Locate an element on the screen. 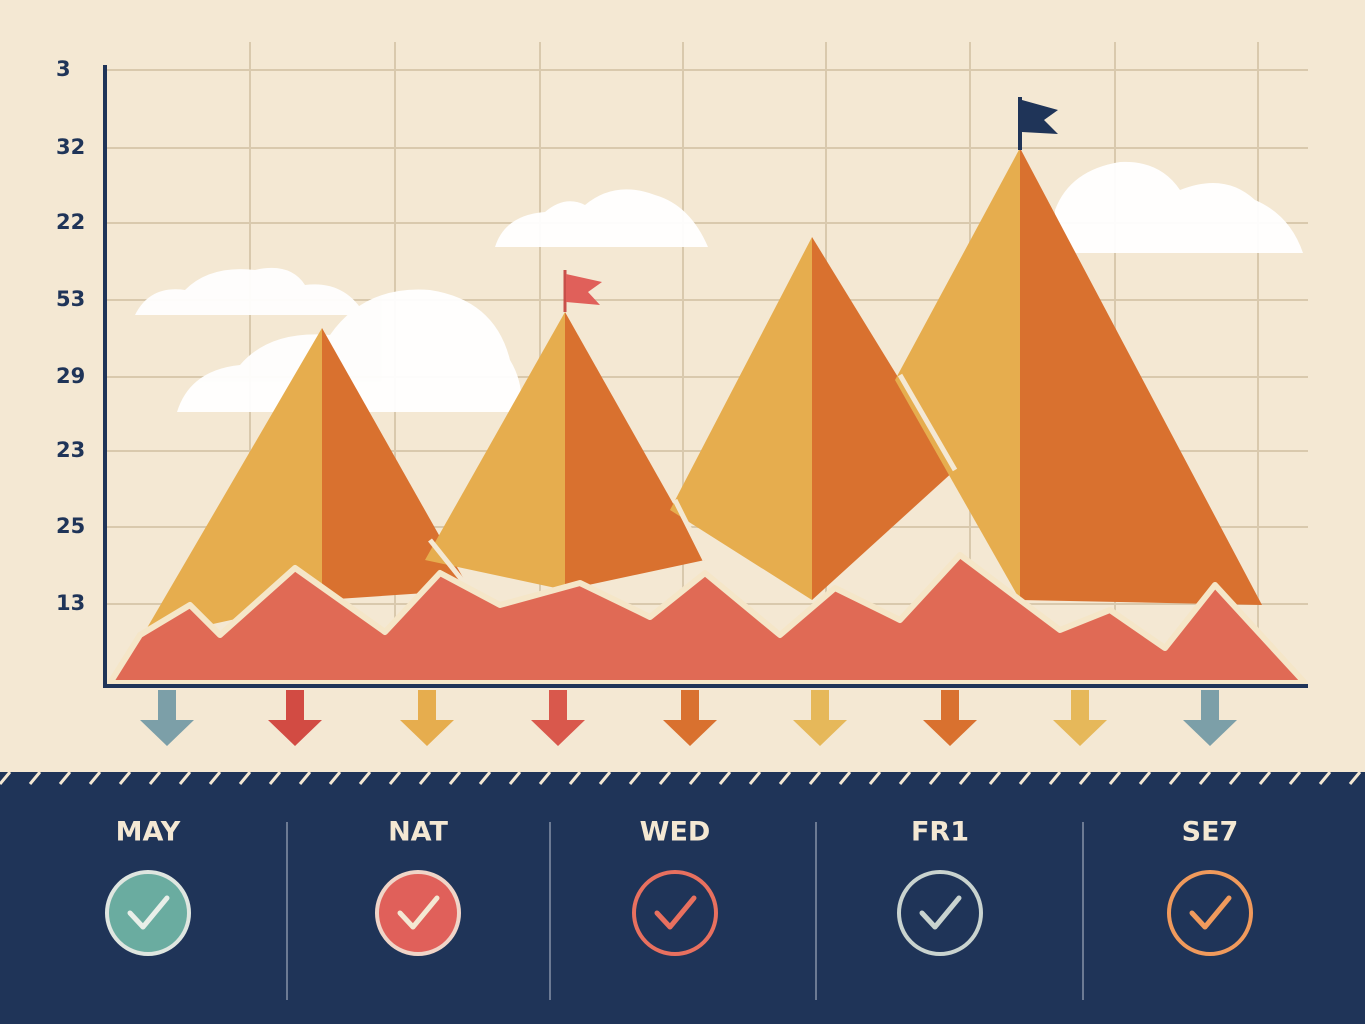  y-label: 25 is located at coordinates (70, 526).